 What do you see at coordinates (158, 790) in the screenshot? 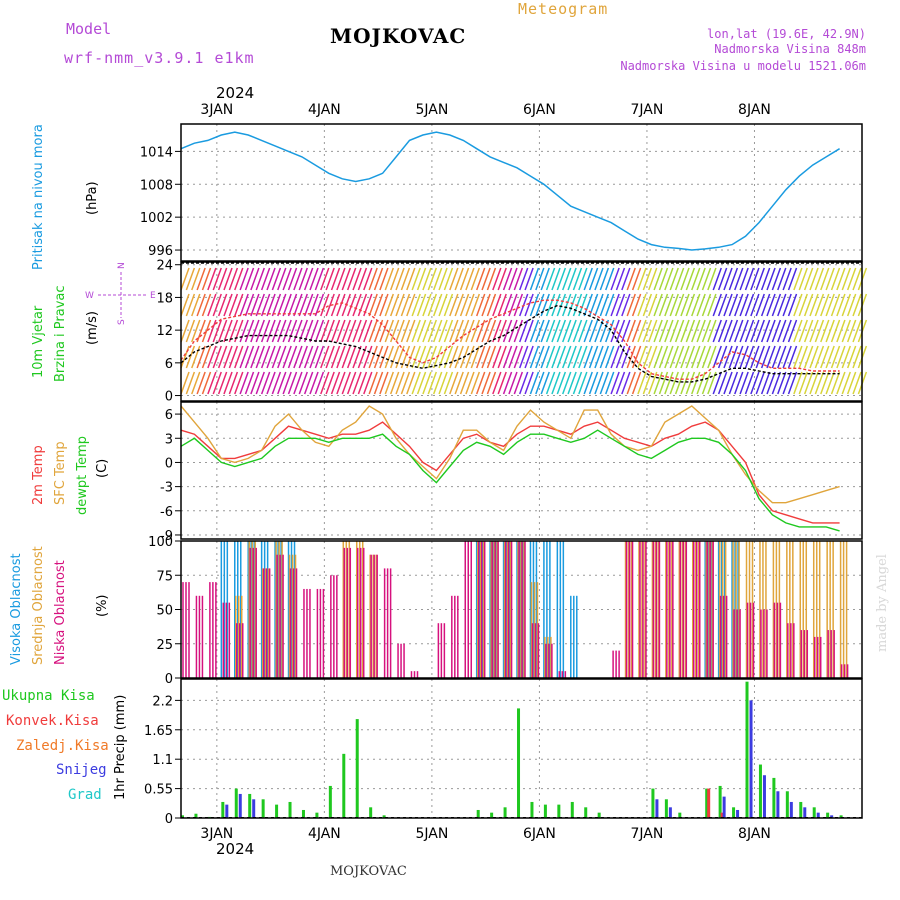
I see `y-tick-label: 0.55` at bounding box center [158, 790].